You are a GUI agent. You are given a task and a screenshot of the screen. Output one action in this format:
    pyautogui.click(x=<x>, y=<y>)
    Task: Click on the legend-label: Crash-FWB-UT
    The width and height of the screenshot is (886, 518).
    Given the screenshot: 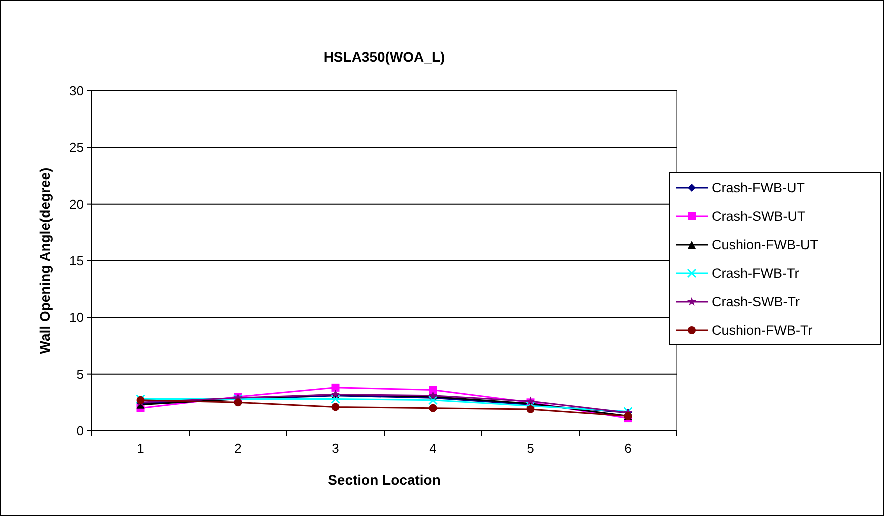 What is the action you would take?
    pyautogui.click(x=758, y=188)
    